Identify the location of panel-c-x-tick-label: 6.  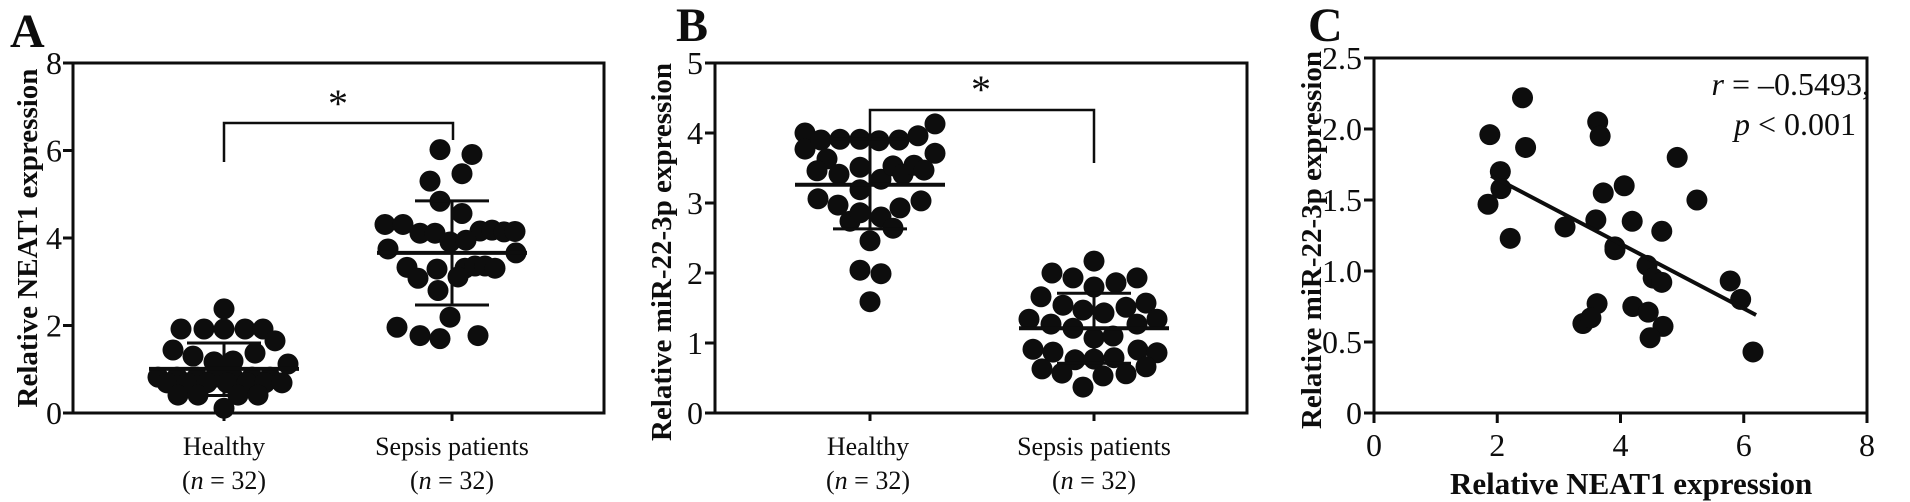
(1744, 445).